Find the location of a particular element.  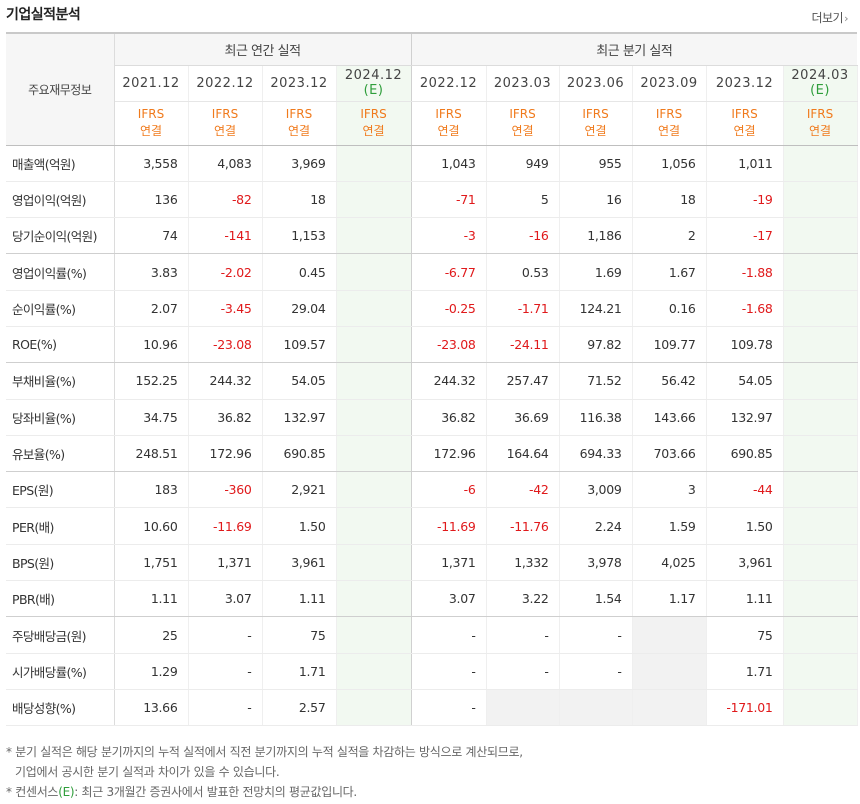

table-cell: 25 is located at coordinates (151, 635).